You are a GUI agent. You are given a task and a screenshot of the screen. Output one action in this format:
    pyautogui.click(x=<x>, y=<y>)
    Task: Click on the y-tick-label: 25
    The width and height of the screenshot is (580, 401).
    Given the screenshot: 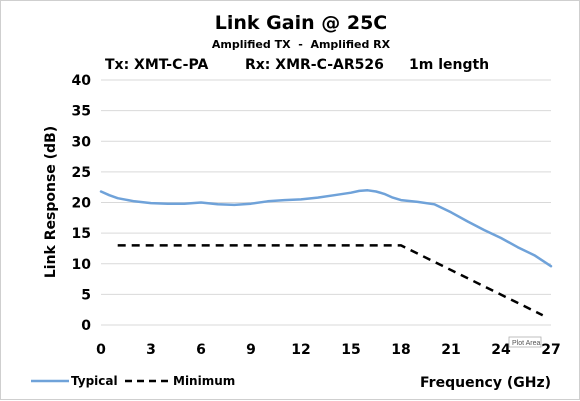 What is the action you would take?
    pyautogui.click(x=81, y=173)
    